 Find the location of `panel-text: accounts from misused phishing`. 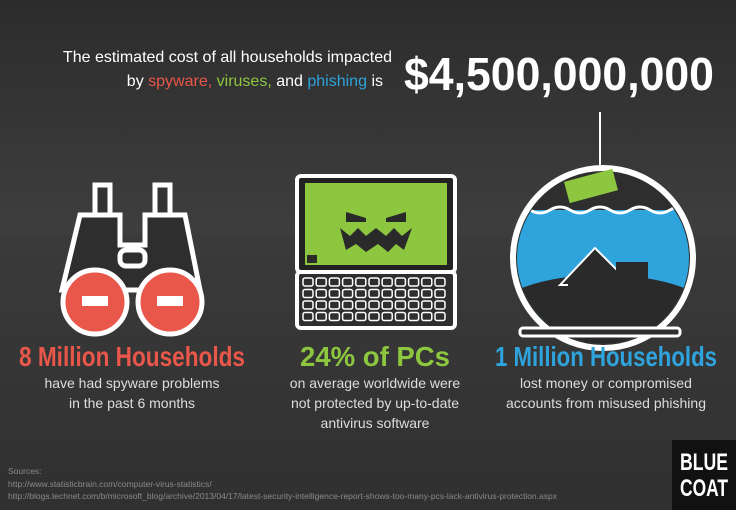

panel-text: accounts from misused phishing is located at coordinates (606, 403).